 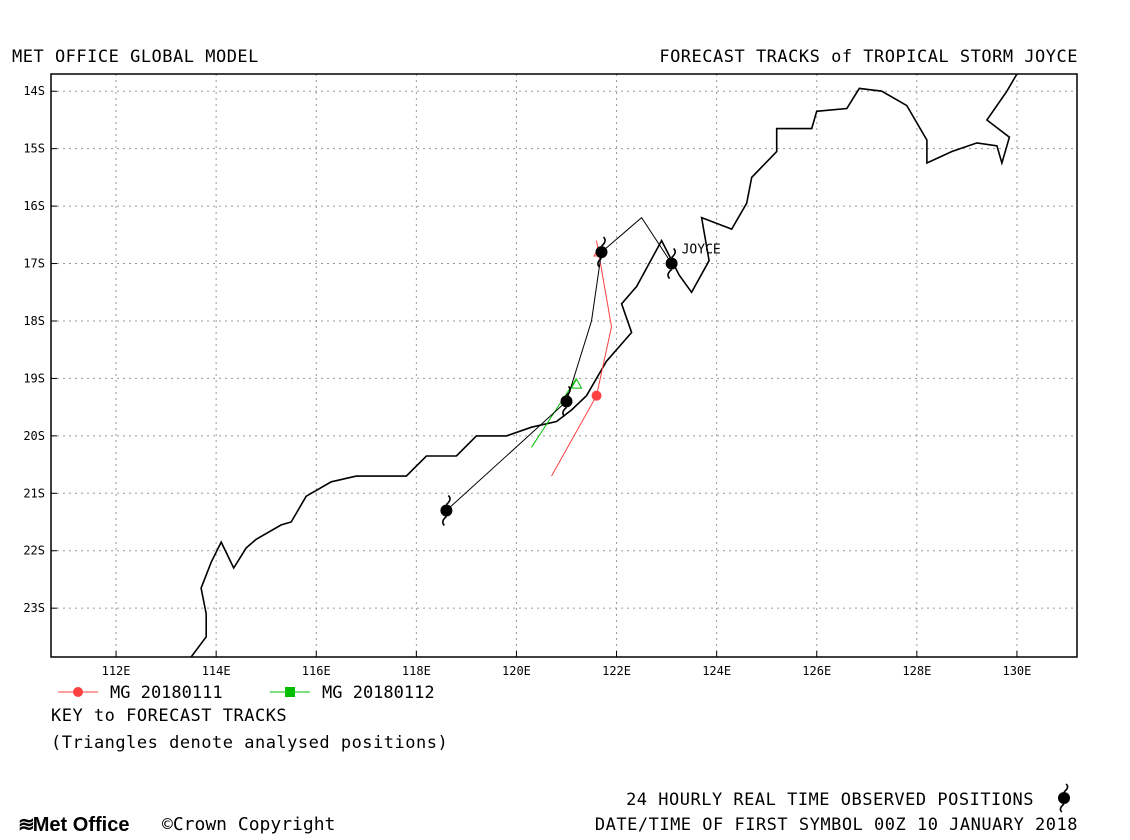 What do you see at coordinates (616, 671) in the screenshot?
I see `x-tick-label: 122E` at bounding box center [616, 671].